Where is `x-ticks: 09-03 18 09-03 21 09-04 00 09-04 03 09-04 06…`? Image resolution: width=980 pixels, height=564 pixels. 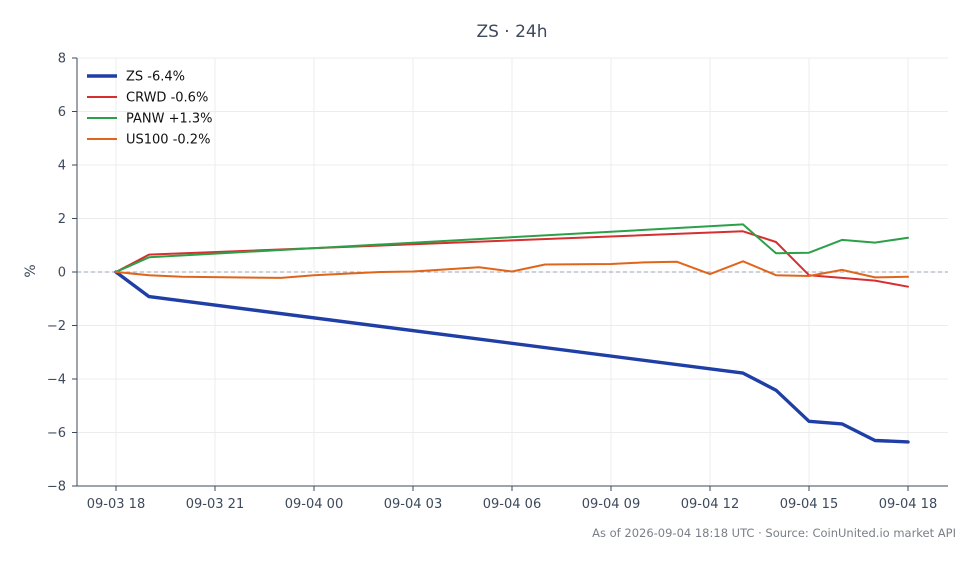 x-ticks: 09-03 18 09-03 21 09-04 00 09-04 03 09-04 06… is located at coordinates (512, 499).